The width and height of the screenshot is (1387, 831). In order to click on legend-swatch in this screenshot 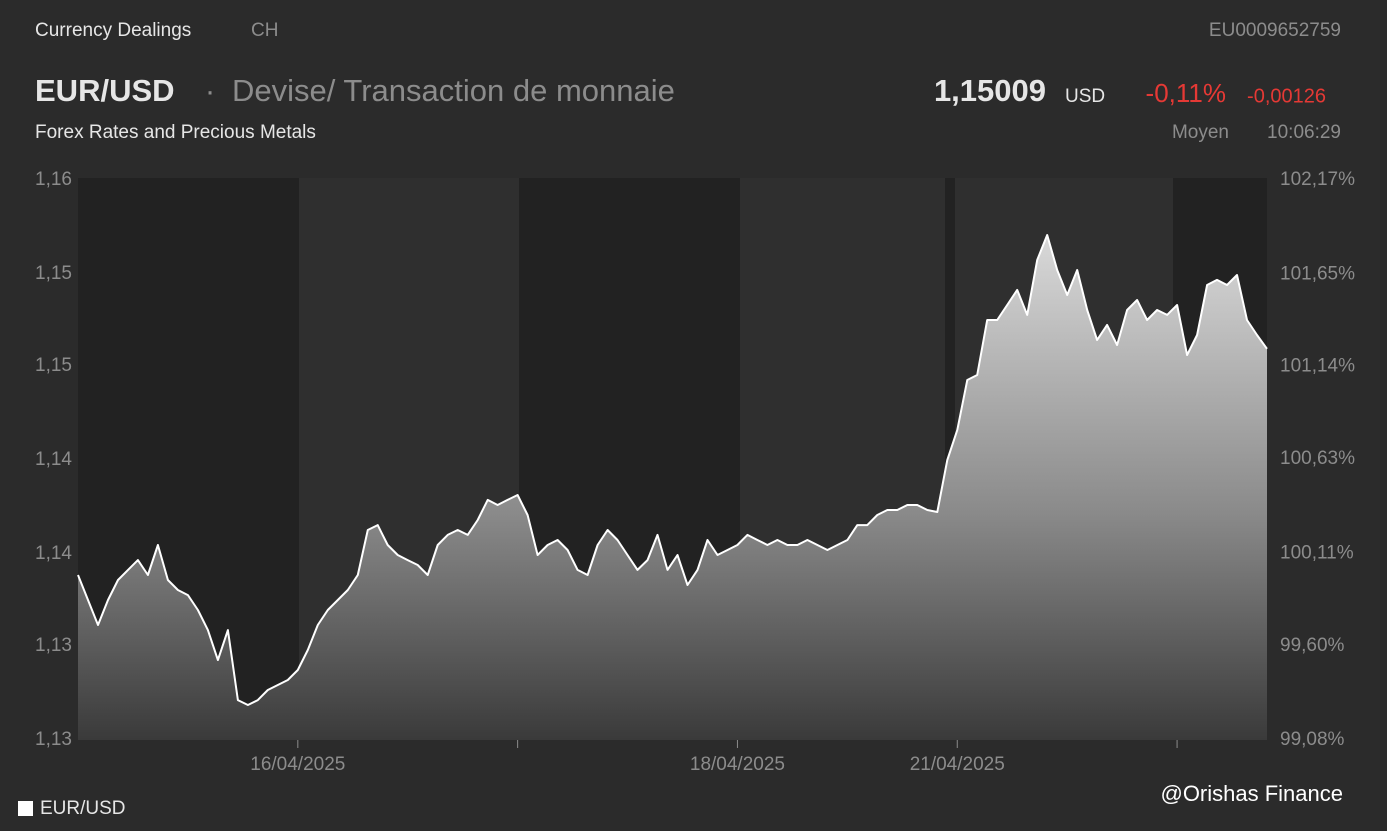, I will do `click(25, 808)`.